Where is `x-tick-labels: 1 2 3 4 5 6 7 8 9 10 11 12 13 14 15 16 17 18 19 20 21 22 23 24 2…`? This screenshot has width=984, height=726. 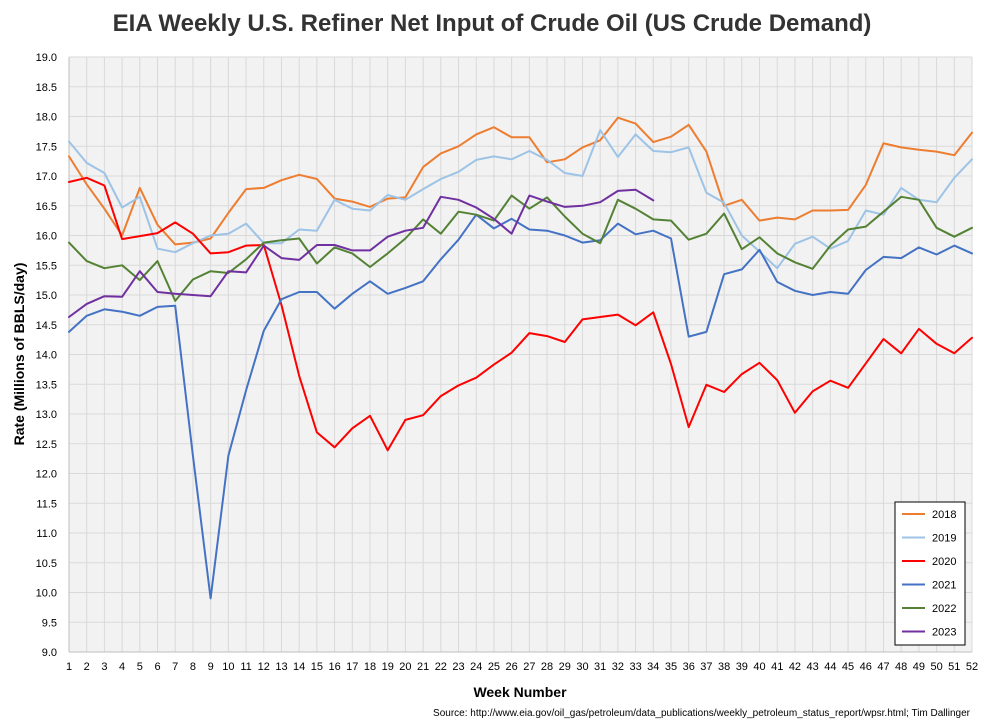
x-tick-labels: 1 2 3 4 5 6 7 8 9 10 11 12 13 14 15 16 17 18 19 20 21 22 23 24 2… is located at coordinates (522, 667).